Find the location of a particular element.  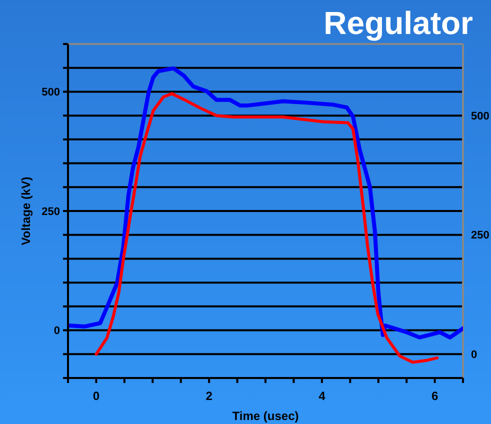

x-tick-label: 0 is located at coordinates (96, 396).